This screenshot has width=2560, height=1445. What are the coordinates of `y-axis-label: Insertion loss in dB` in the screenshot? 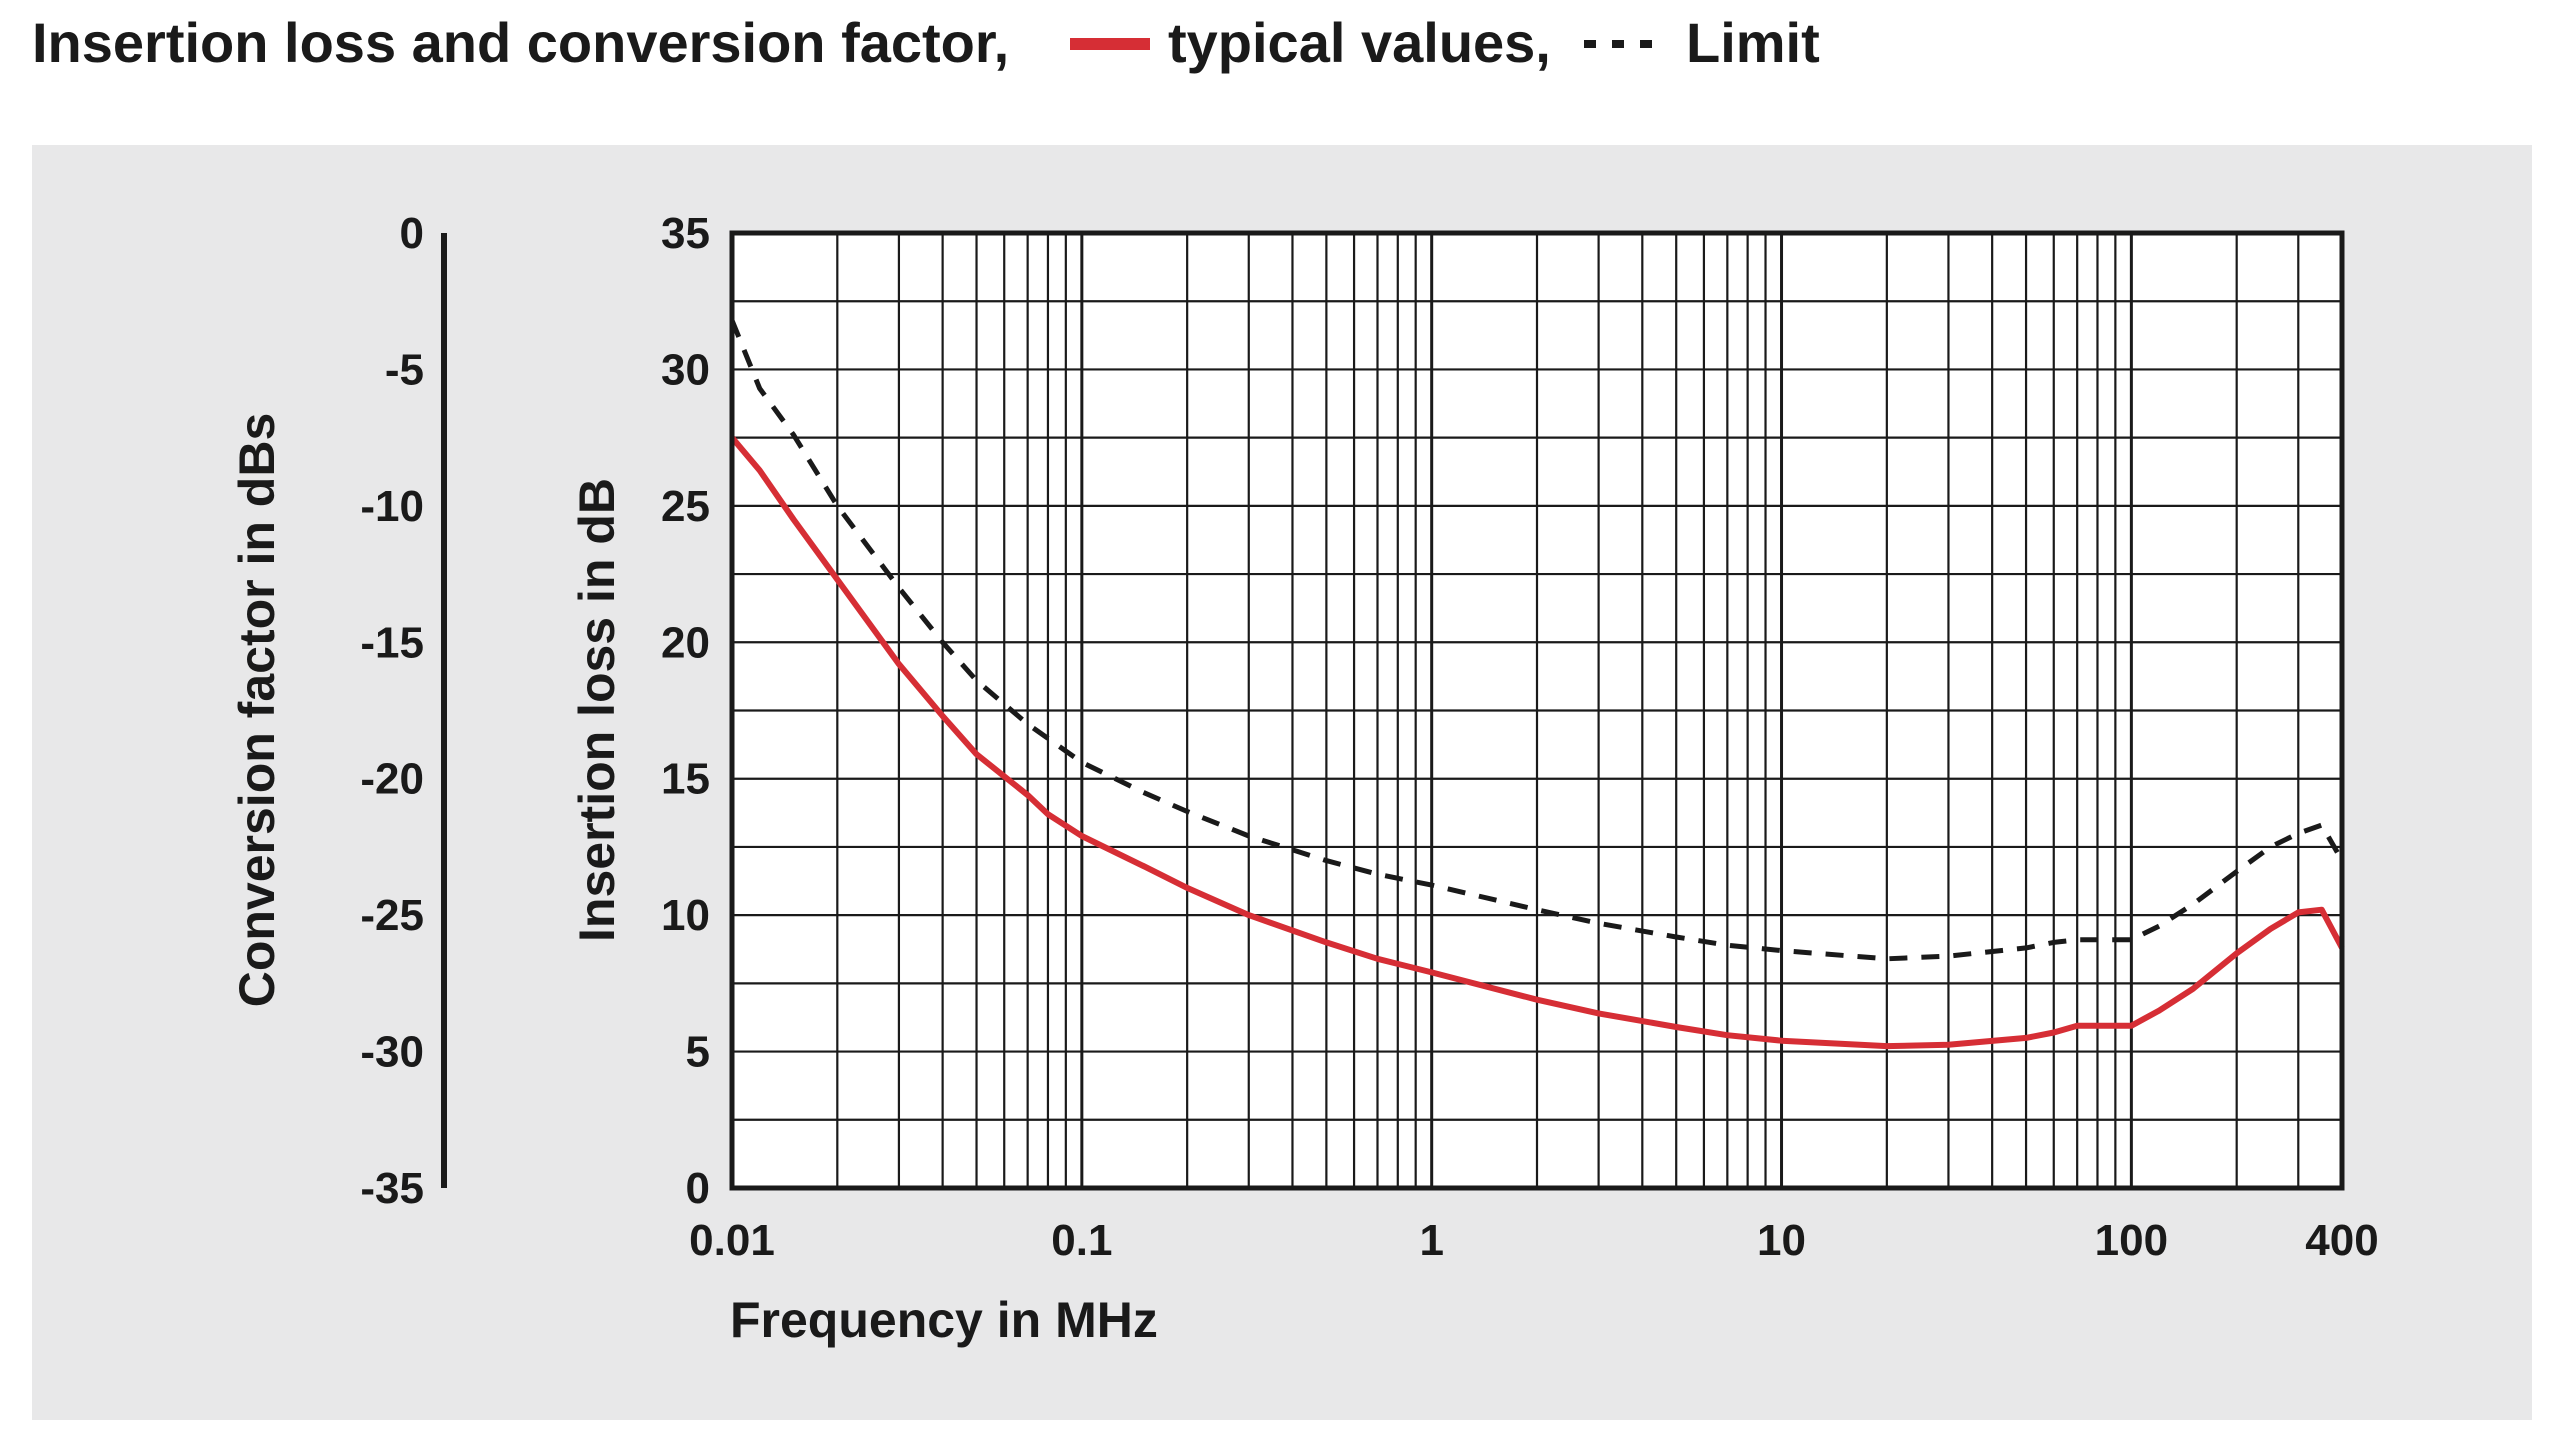 It's located at (597, 710).